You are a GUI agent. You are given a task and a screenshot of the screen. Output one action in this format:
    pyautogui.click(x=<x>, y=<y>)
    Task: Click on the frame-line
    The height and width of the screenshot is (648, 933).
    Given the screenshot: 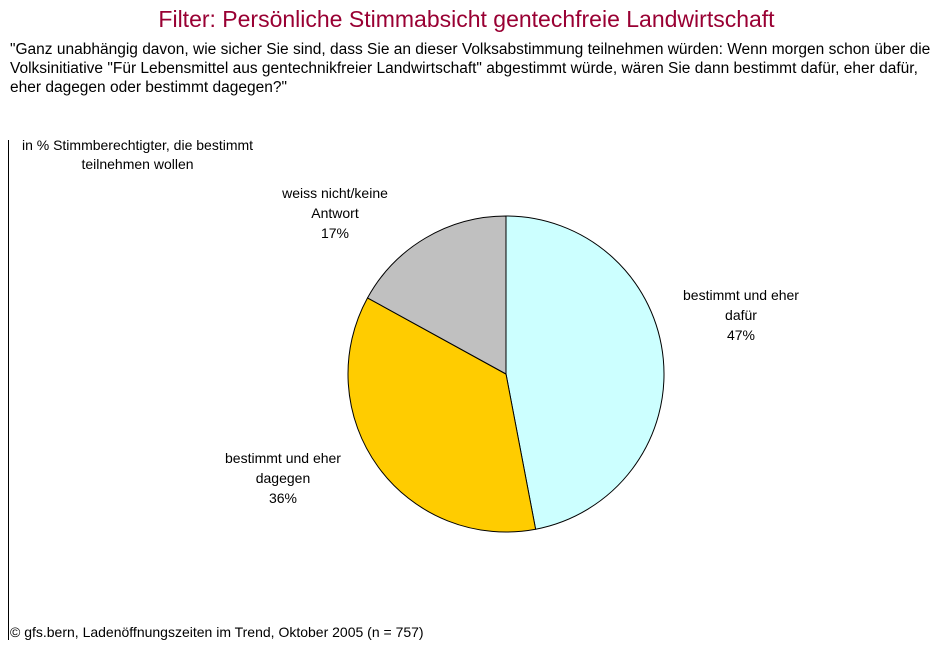 What is the action you would take?
    pyautogui.click(x=8, y=390)
    